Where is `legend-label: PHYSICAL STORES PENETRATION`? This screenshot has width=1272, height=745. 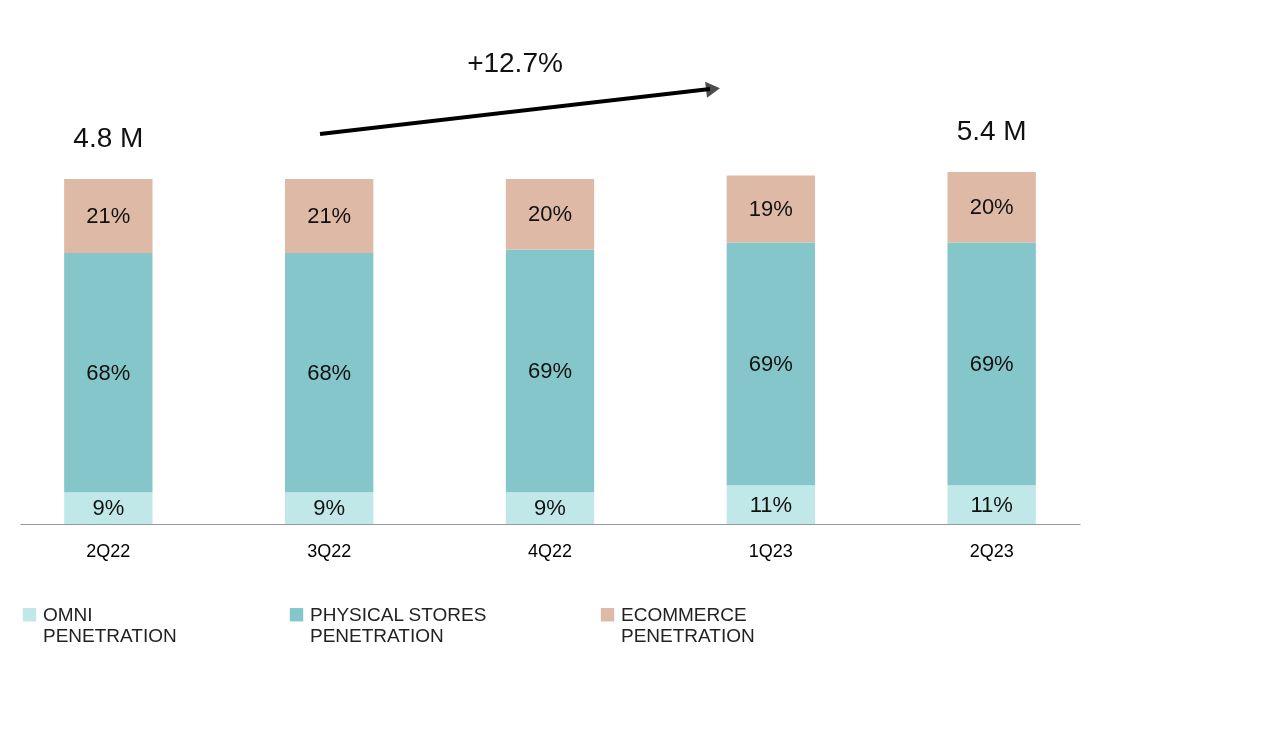
legend-label: PHYSICAL STORES PENETRATION is located at coordinates (398, 624).